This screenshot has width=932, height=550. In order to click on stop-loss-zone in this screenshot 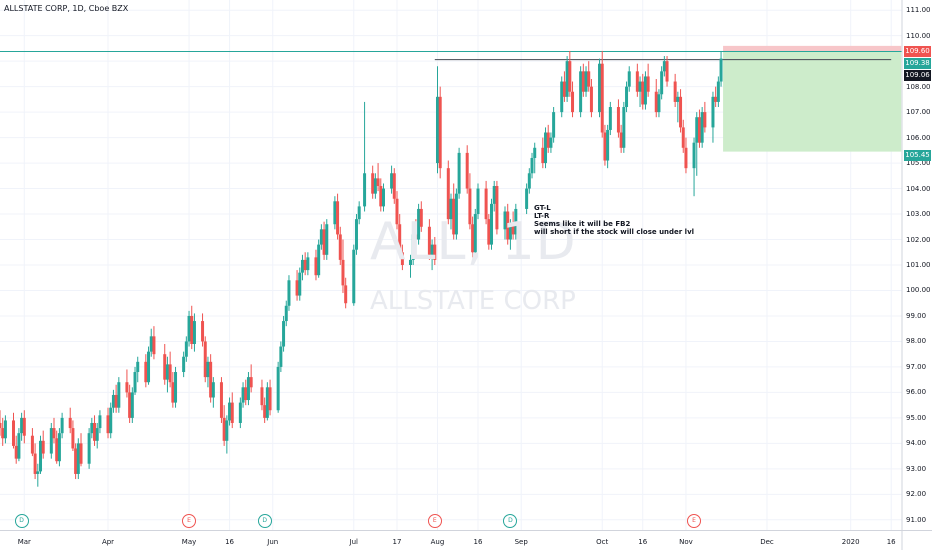, I will do `click(812, 48)`.